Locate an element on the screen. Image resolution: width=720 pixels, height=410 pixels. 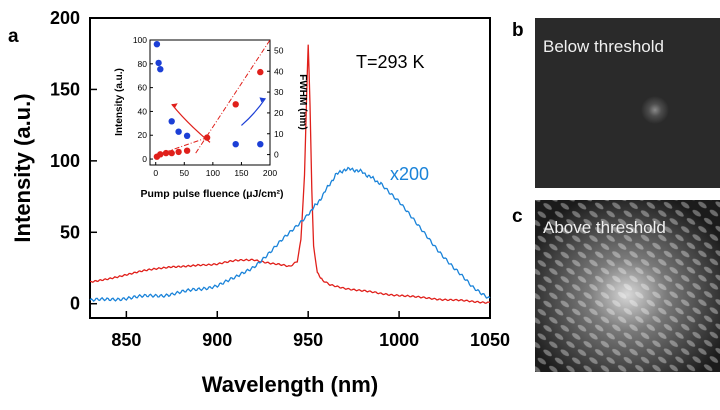
photo-below-caption: Below threshold is located at coordinates (603, 46).